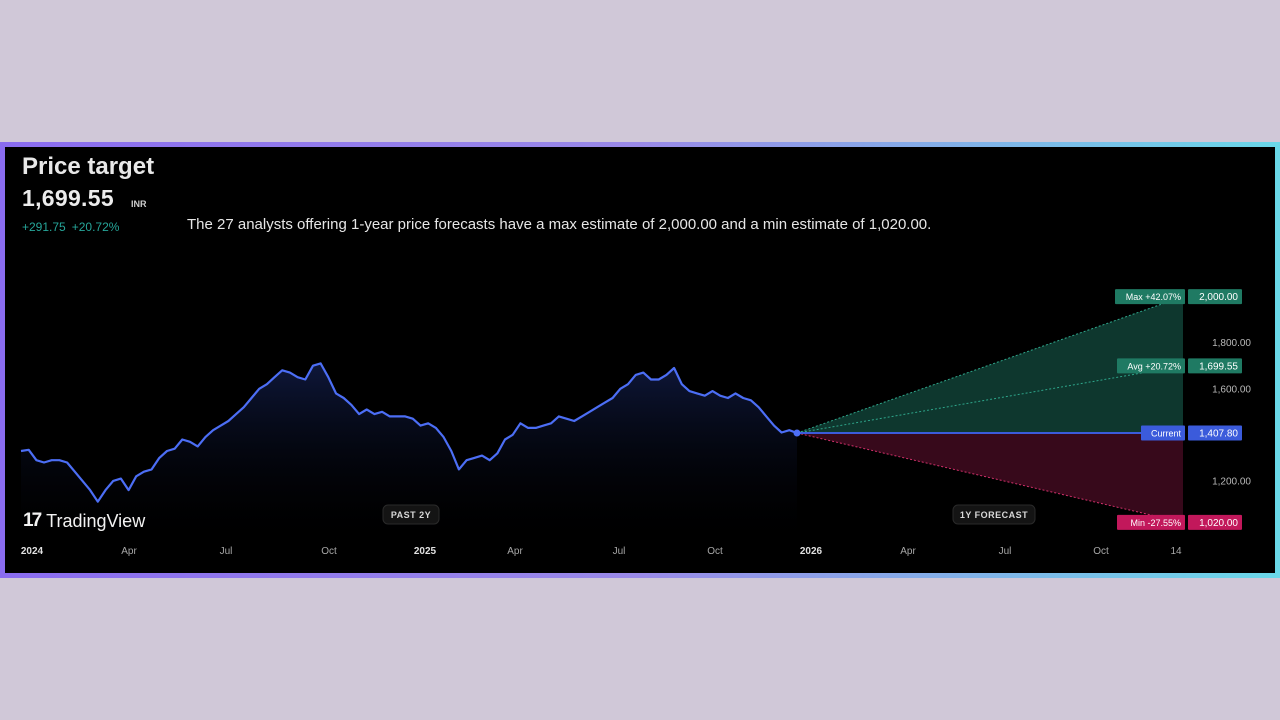  I want to click on current-name-badge, so click(1163, 433).